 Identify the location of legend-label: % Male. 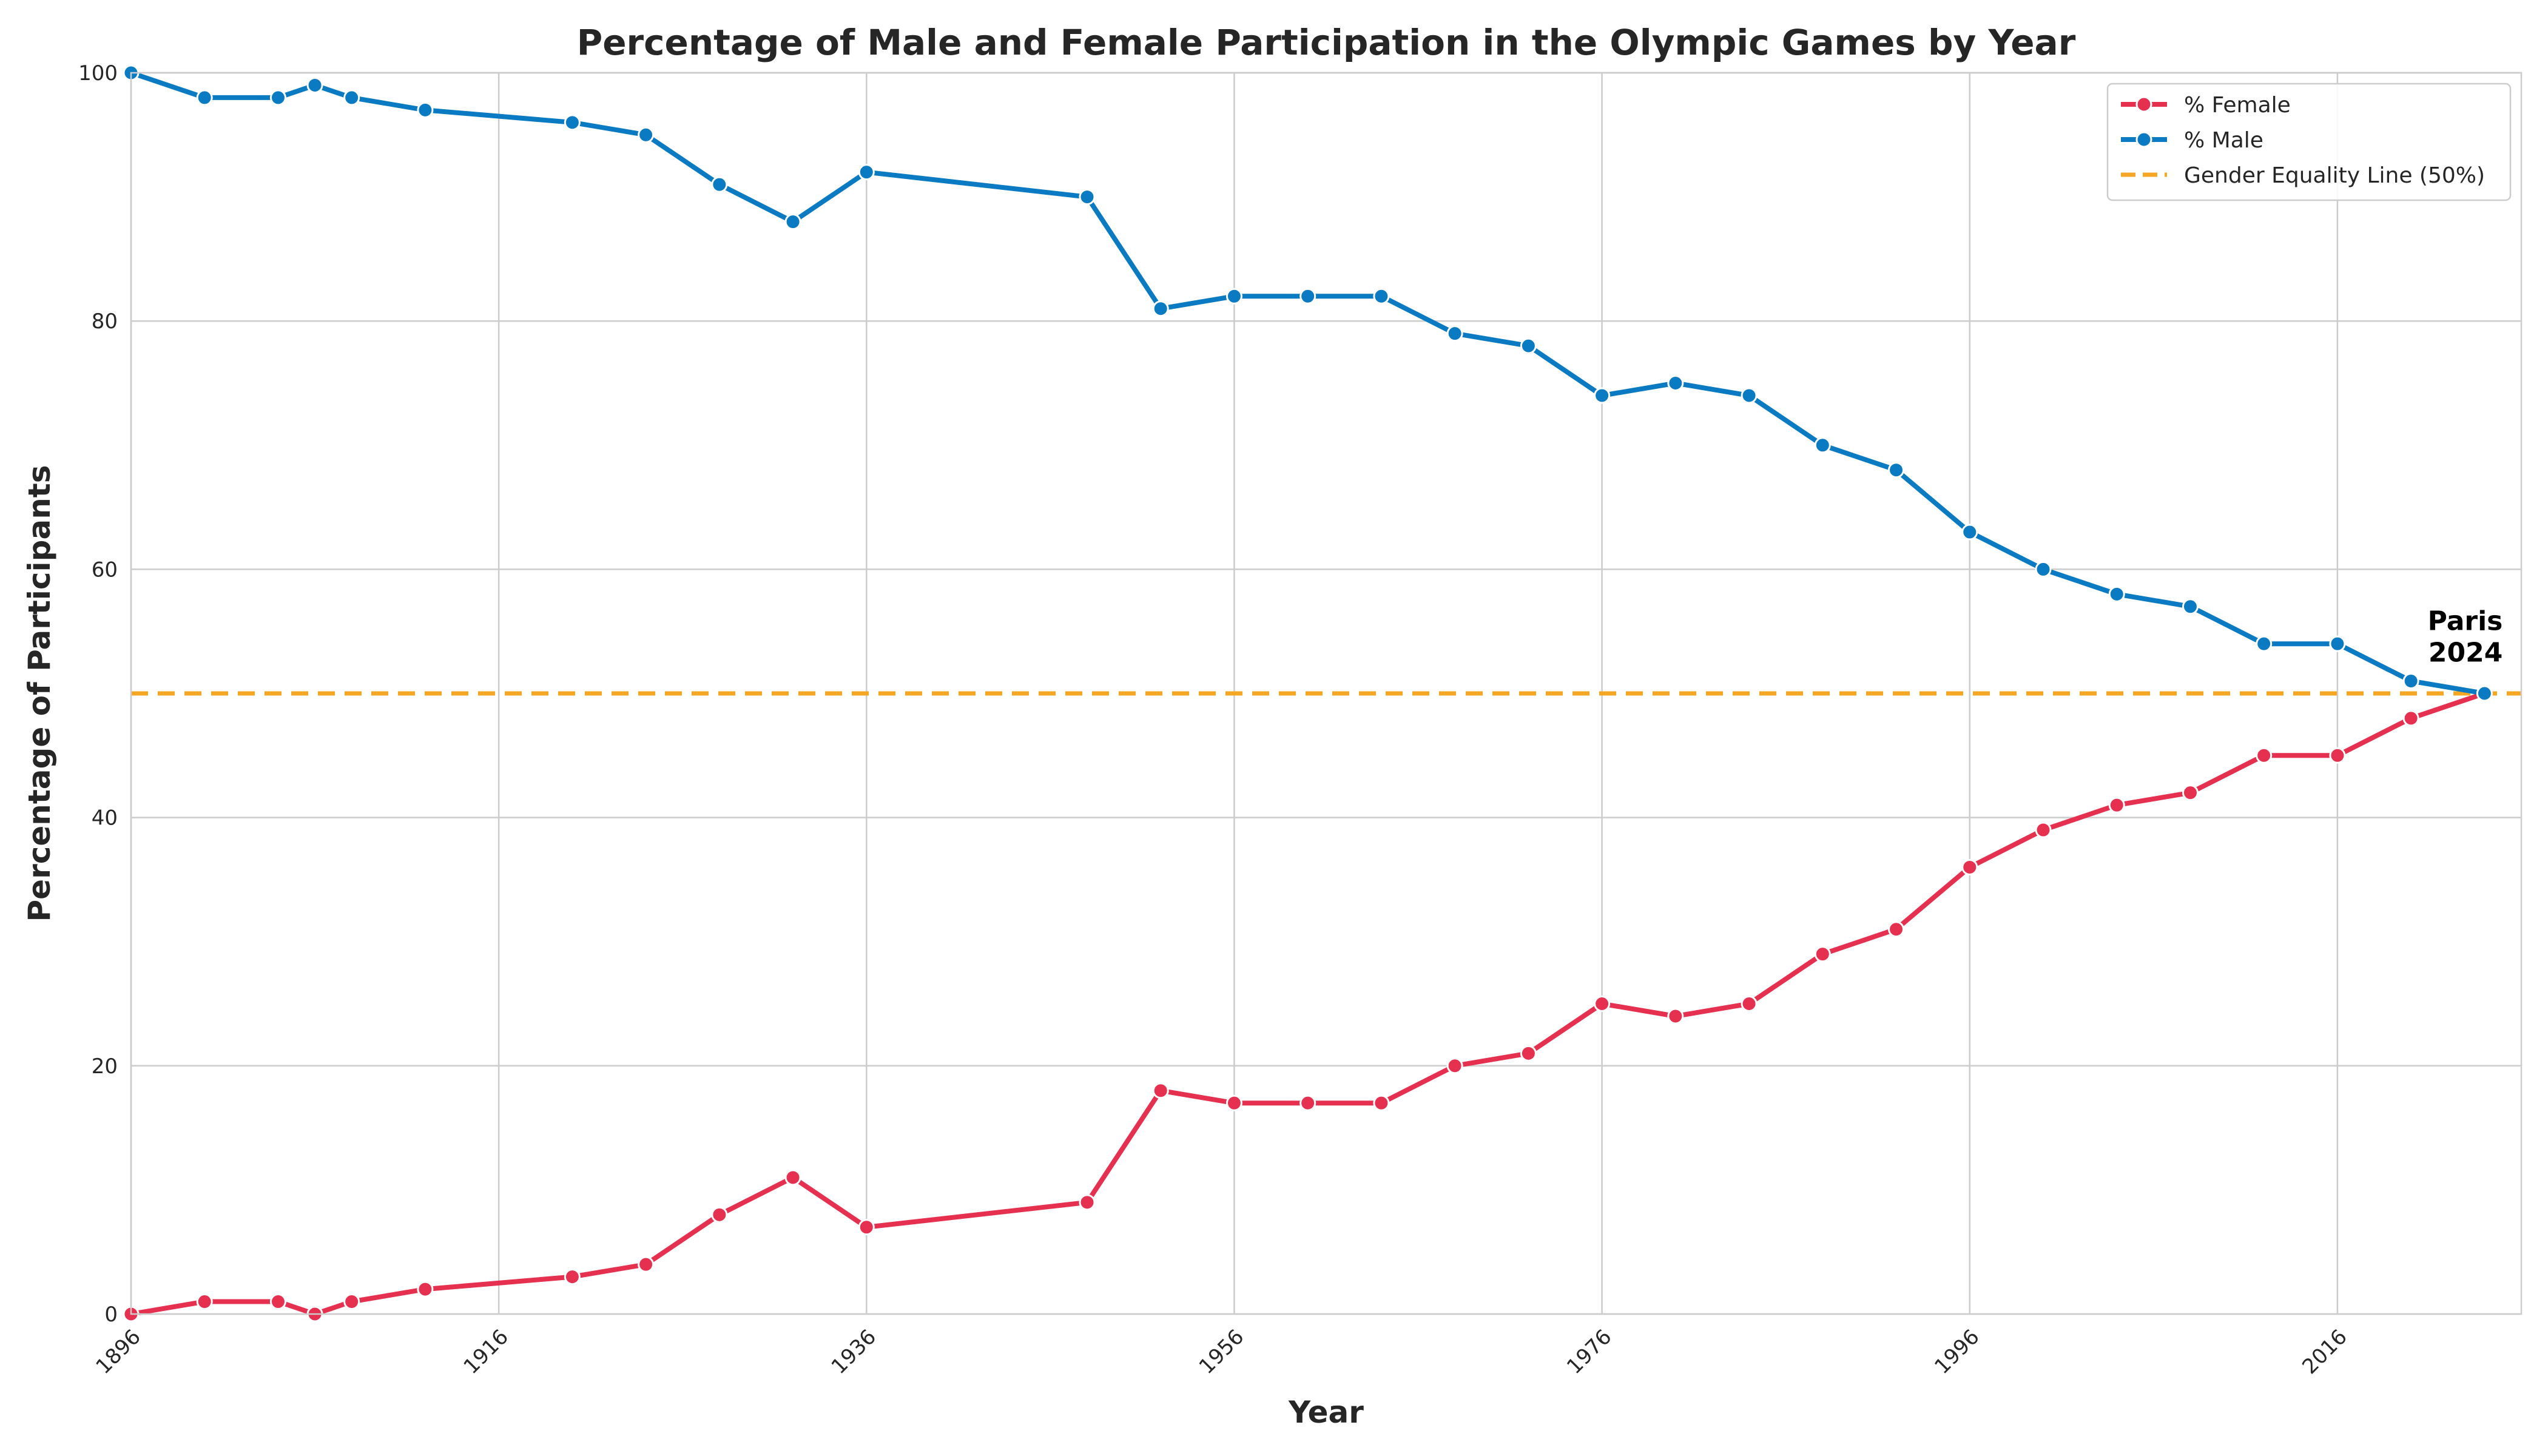
(2223, 140).